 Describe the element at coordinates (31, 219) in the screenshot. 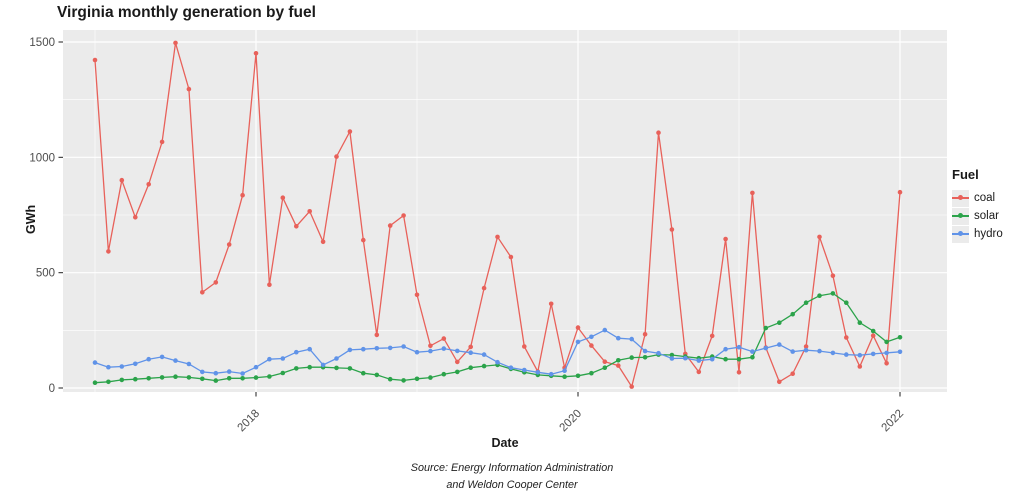

I see `y-axis-title: GWh` at that location.